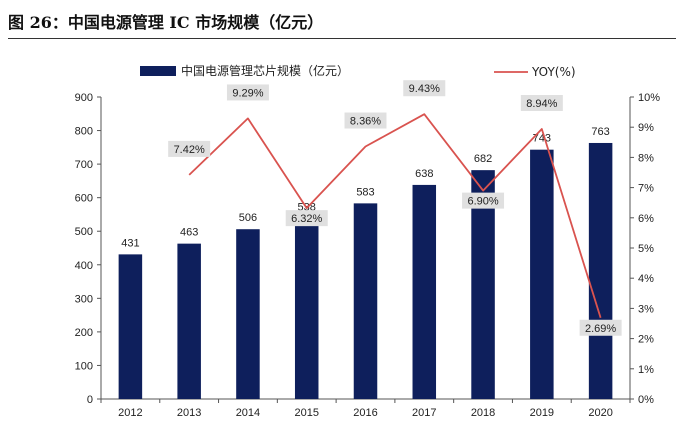 The width and height of the screenshot is (683, 423). Describe the element at coordinates (649, 98) in the screenshot. I see `right-axis-tick-label: 10%` at that location.